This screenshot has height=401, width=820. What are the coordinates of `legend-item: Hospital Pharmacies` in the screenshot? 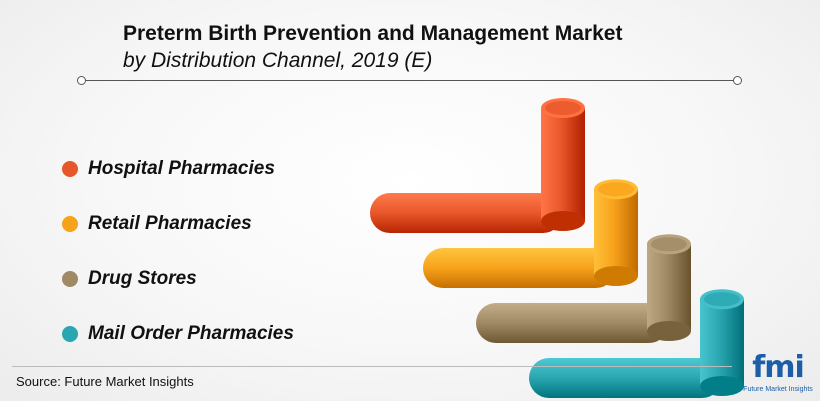 It's located at (178, 169).